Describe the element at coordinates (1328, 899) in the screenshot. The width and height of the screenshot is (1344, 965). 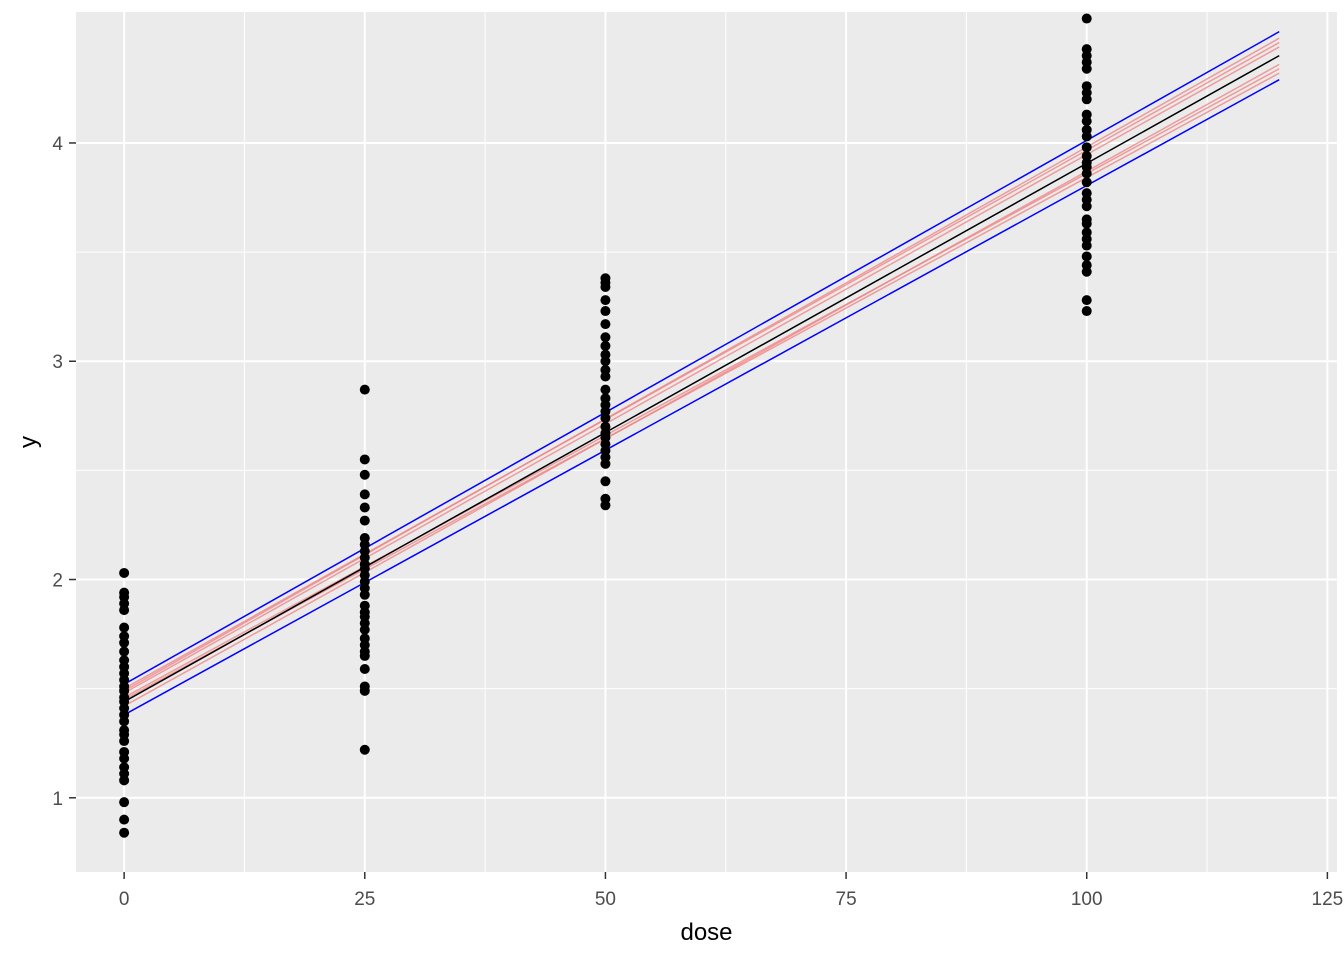
I see `x-tick-label: 125` at that location.